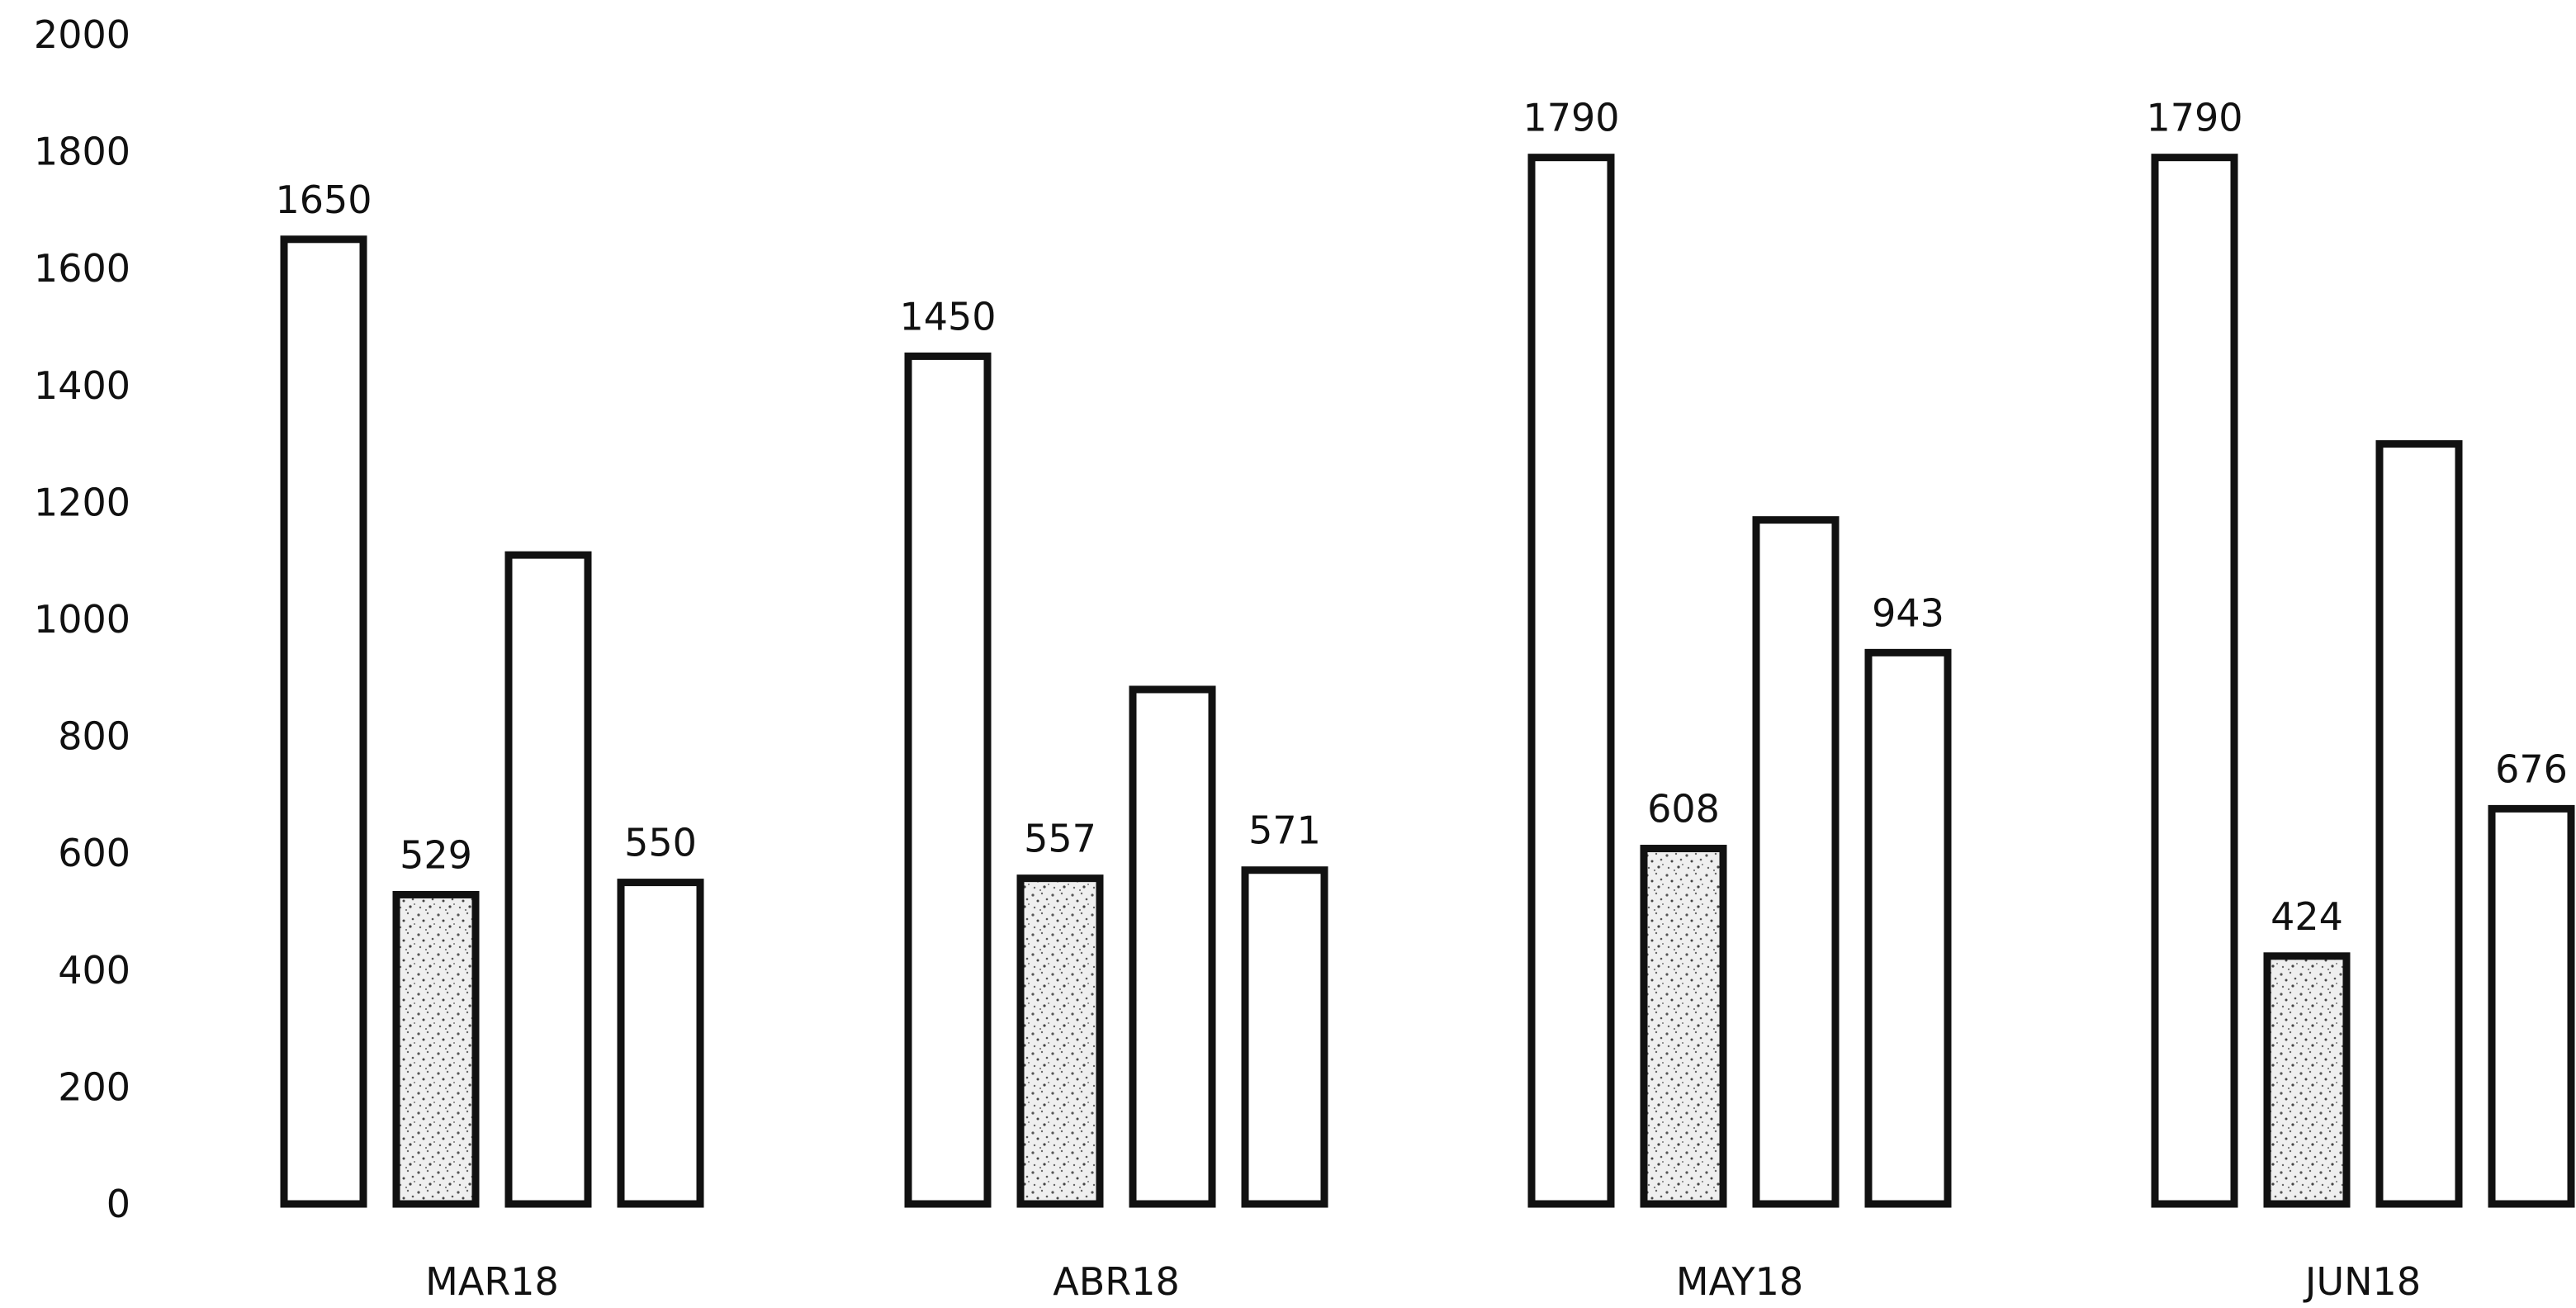  I want to click on data-label-jun18-s1: 1790, so click(2194, 118).